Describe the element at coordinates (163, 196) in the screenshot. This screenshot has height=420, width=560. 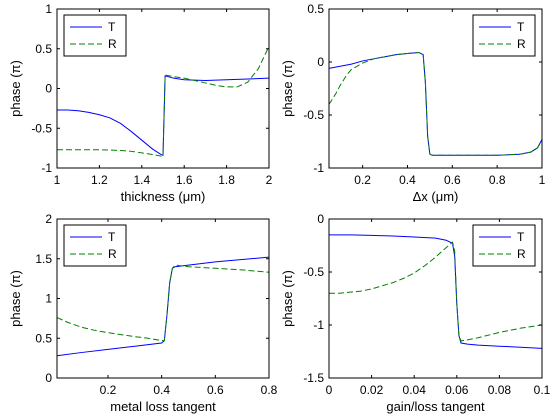
I see `x-axis-label: thickness (μm)` at that location.